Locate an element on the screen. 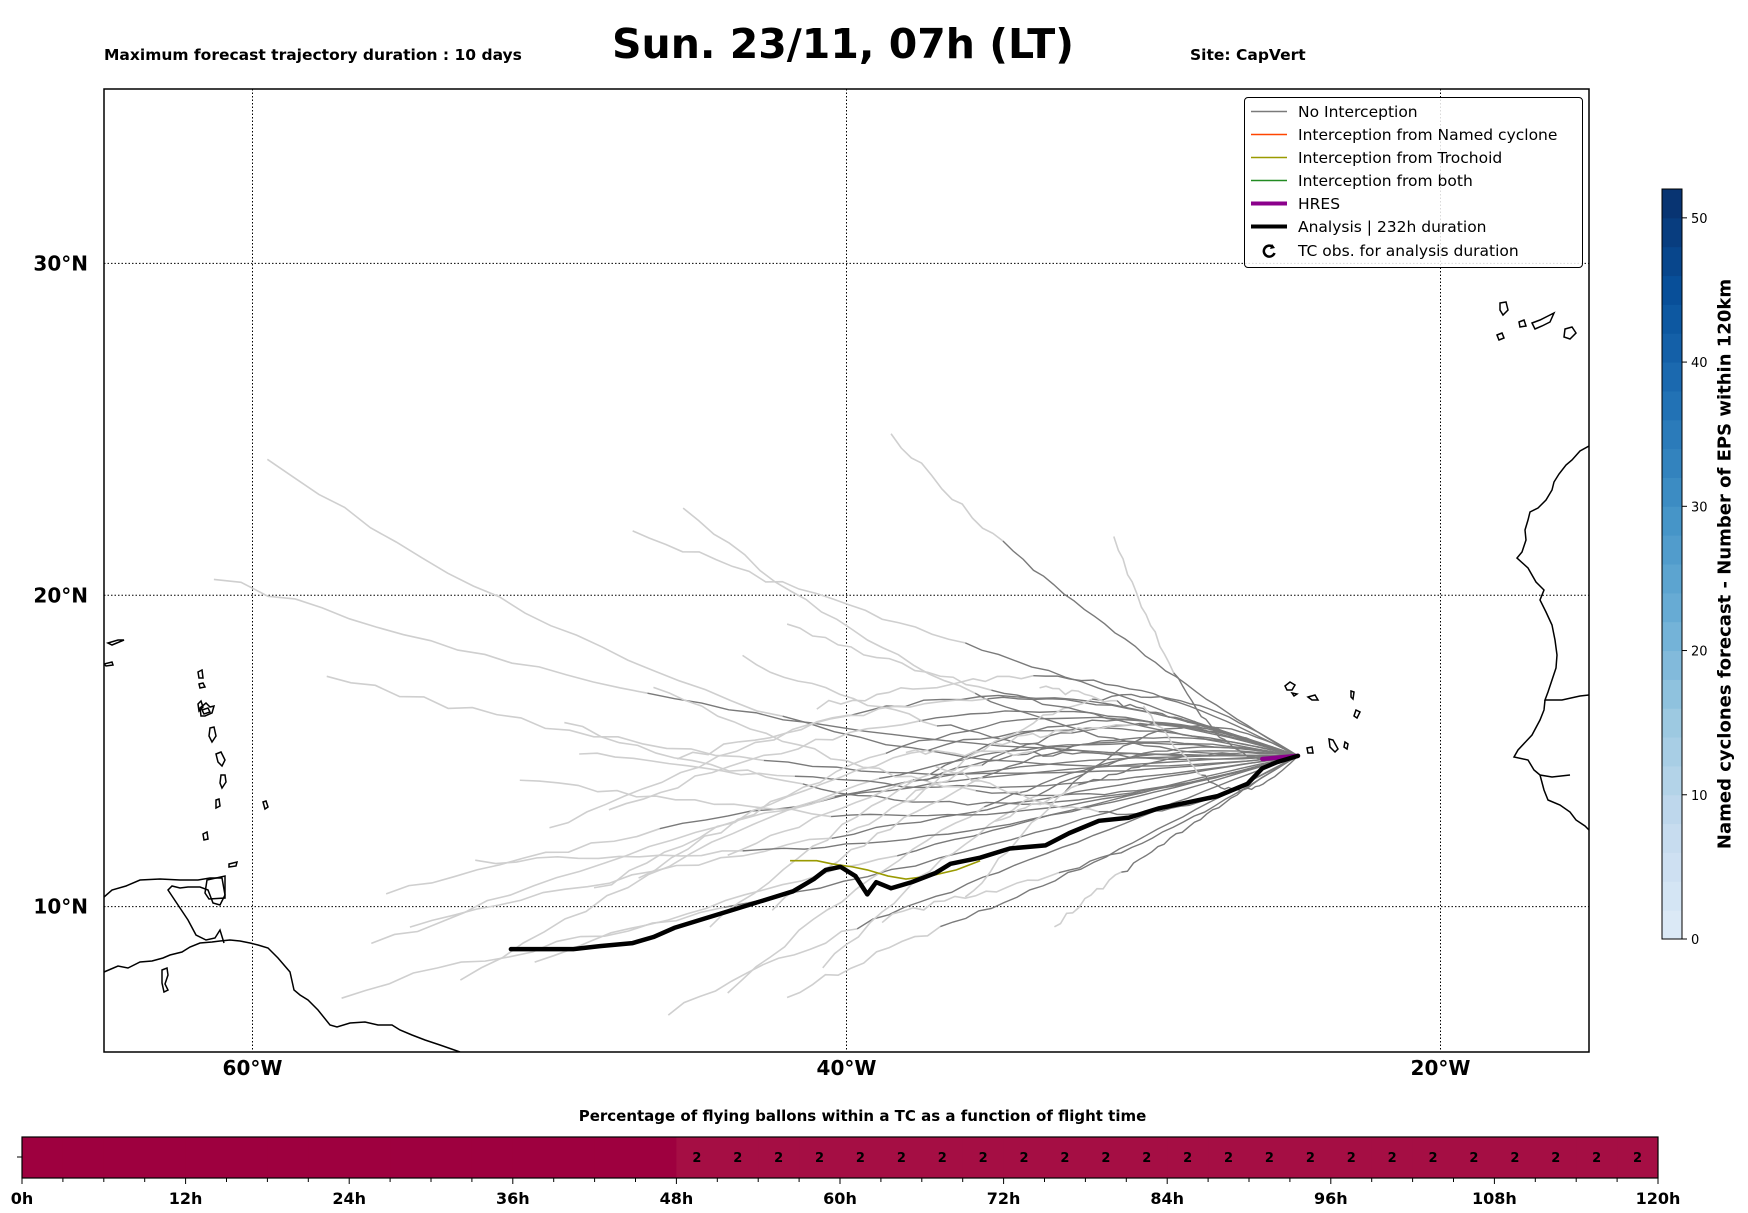 The height and width of the screenshot is (1213, 1748). legend-line-named-cyclone-icon is located at coordinates (1269, 134).